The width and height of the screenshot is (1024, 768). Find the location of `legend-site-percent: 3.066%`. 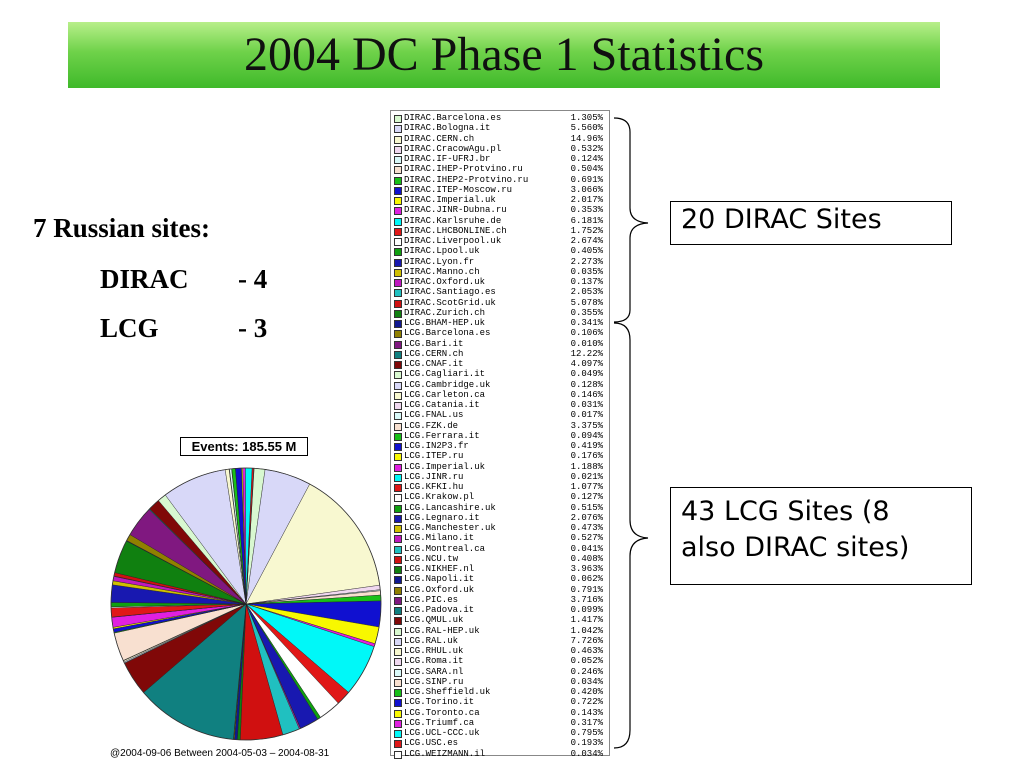

legend-site-percent: 3.066% is located at coordinates (586, 189).